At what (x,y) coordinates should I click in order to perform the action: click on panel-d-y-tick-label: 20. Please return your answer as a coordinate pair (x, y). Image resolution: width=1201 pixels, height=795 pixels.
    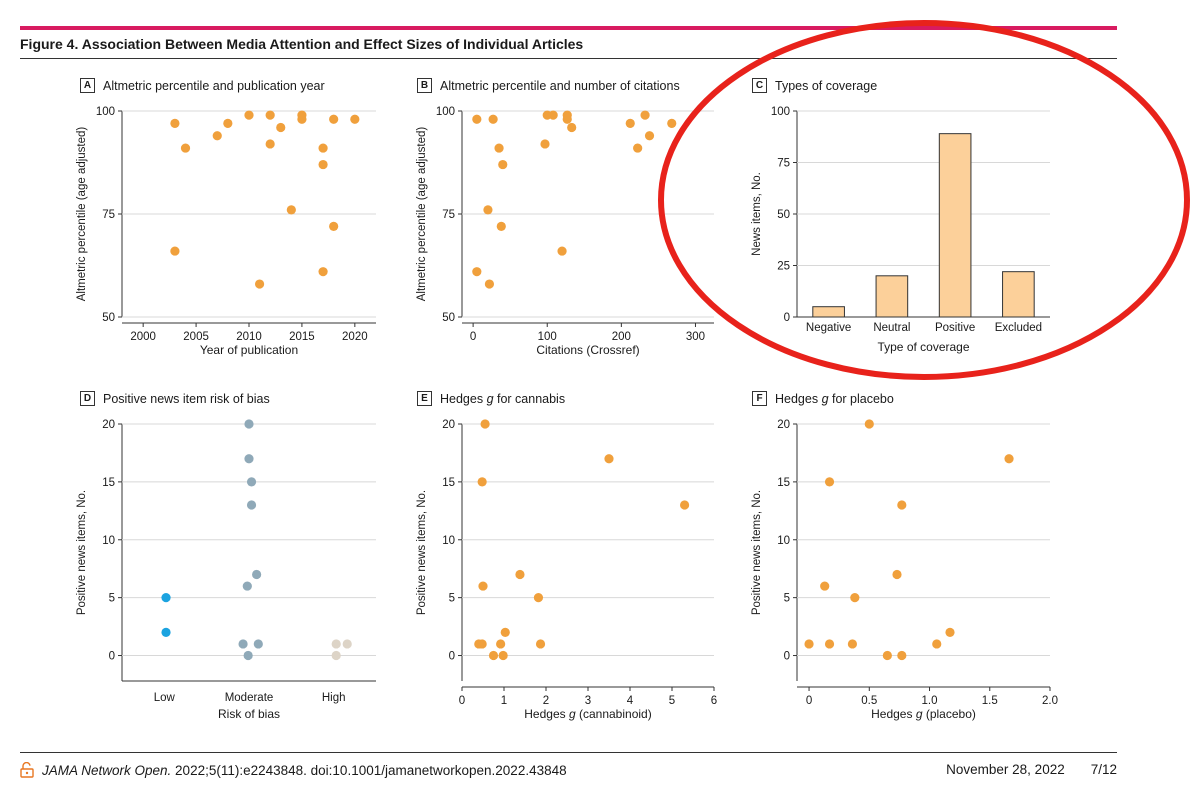
    Looking at the image, I should click on (108, 425).